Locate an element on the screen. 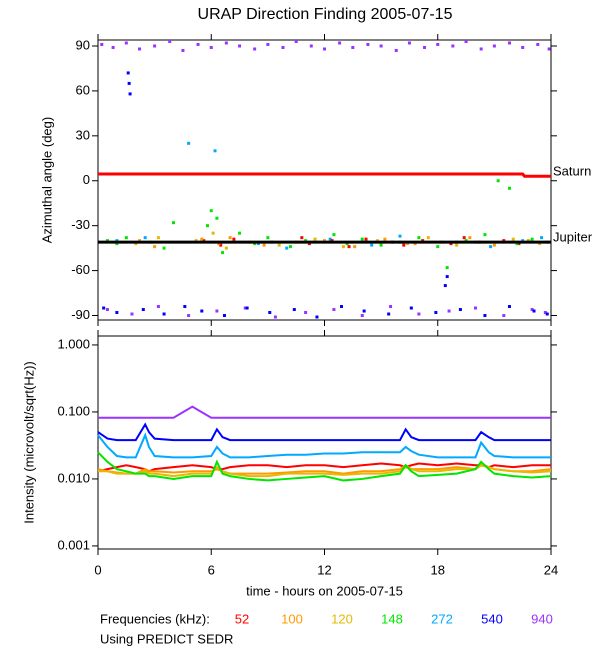 The height and width of the screenshot is (650, 600). y-tick-label: 0.001 is located at coordinates (73, 544).